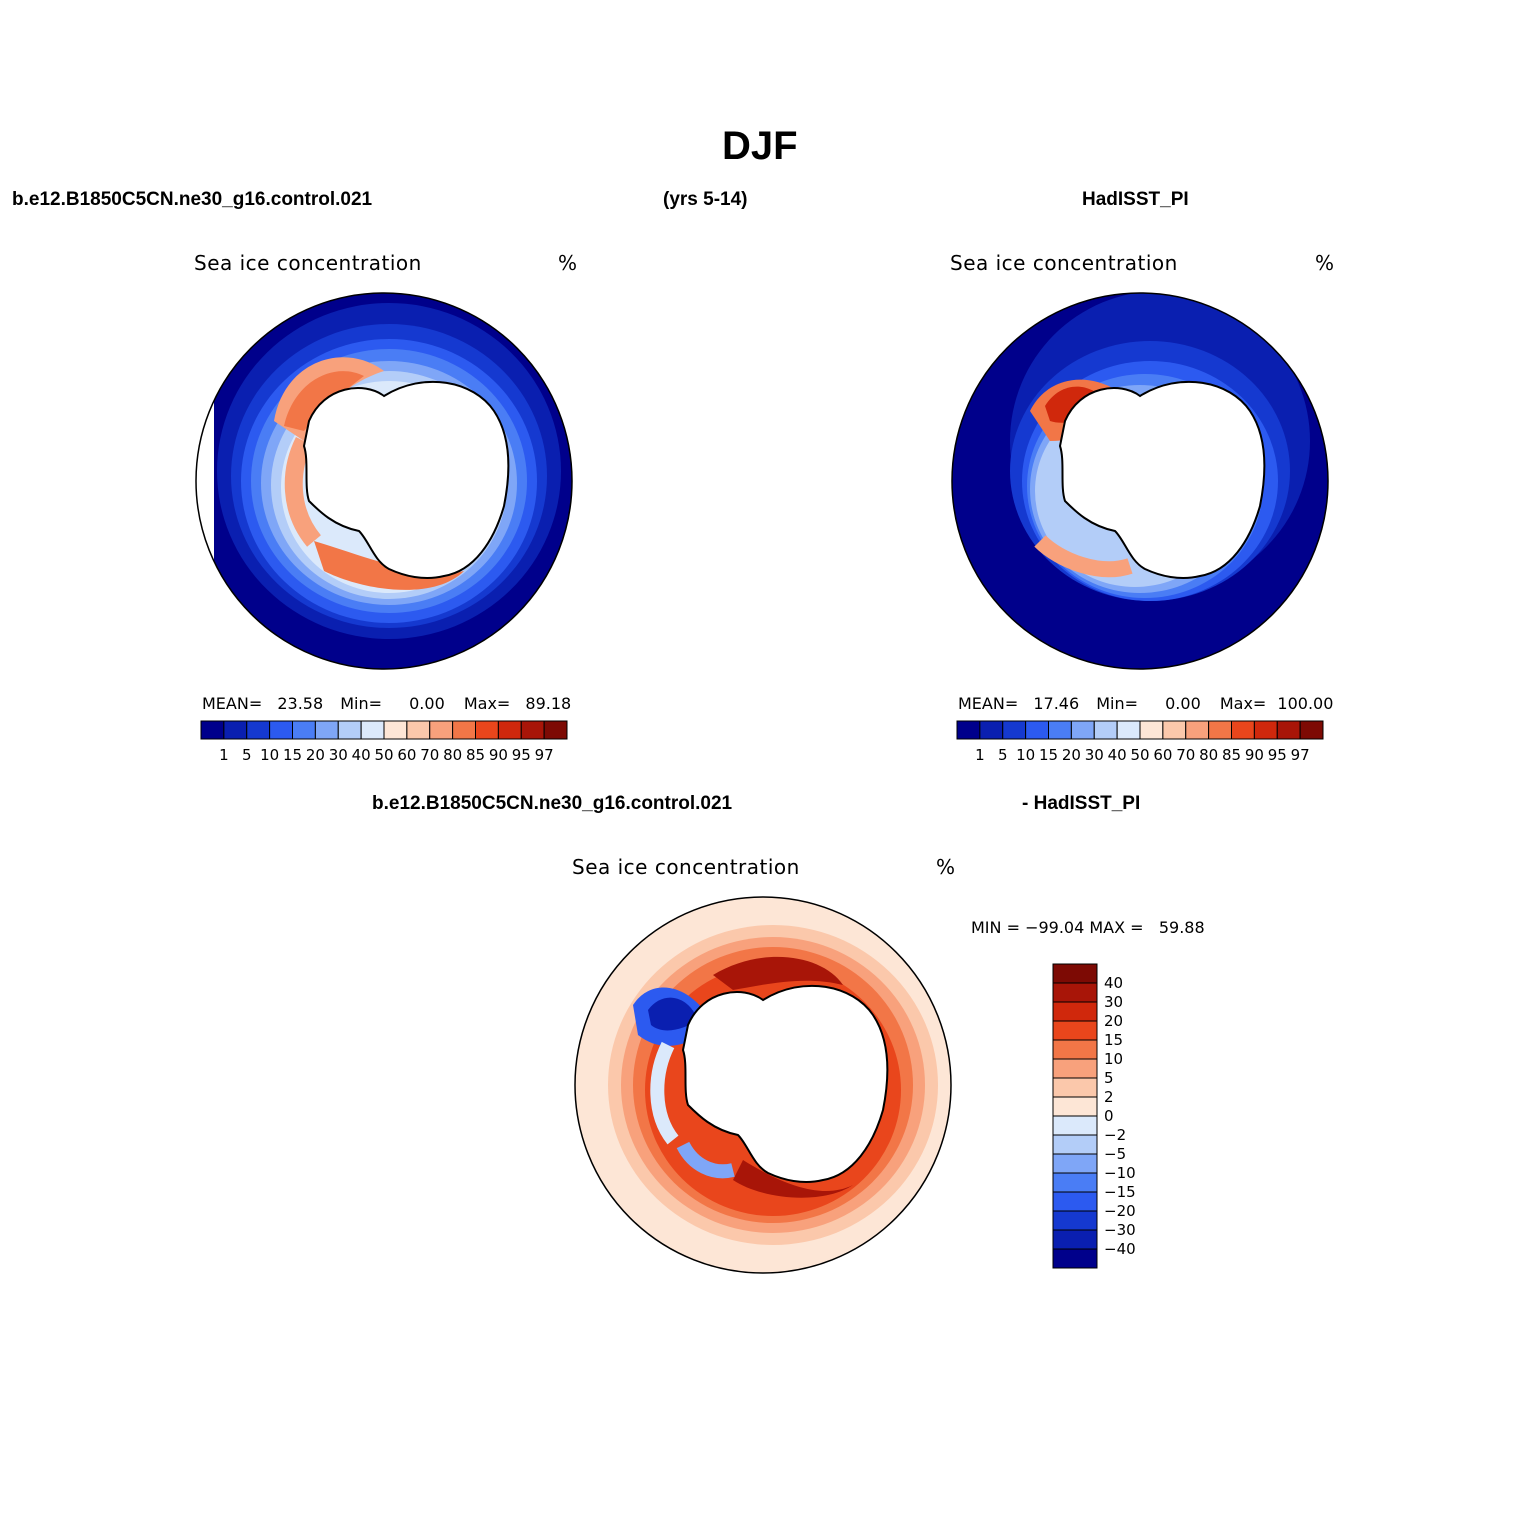 This screenshot has height=1525, width=1525. Describe the element at coordinates (269, 755) in the screenshot. I see `panel1-colorbar-tick-label: 10` at that location.